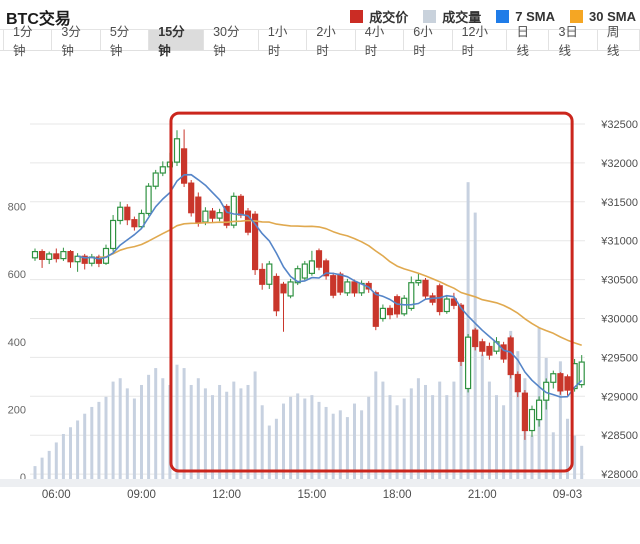 This screenshot has height=544, width=640. What do you see at coordinates (177, 41) in the screenshot?
I see `tab-interval-15分钟: 15分钟` at bounding box center [177, 41].